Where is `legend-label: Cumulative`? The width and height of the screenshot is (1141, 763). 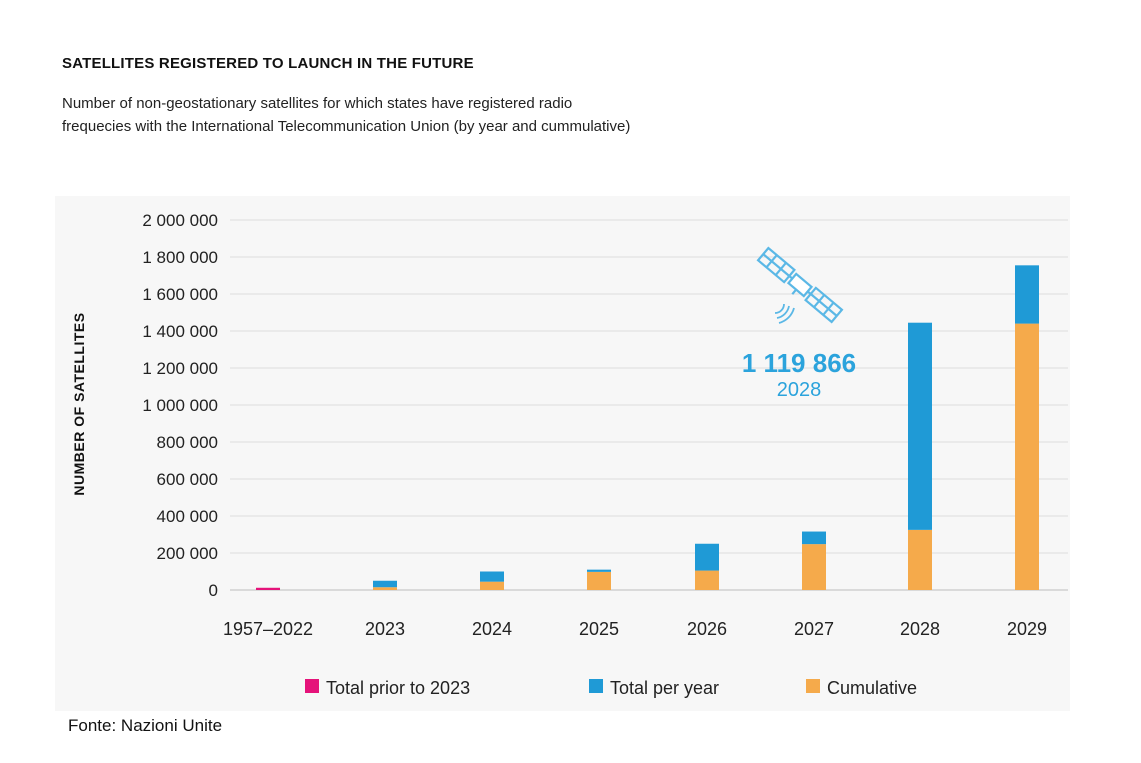 legend-label: Cumulative is located at coordinates (872, 688).